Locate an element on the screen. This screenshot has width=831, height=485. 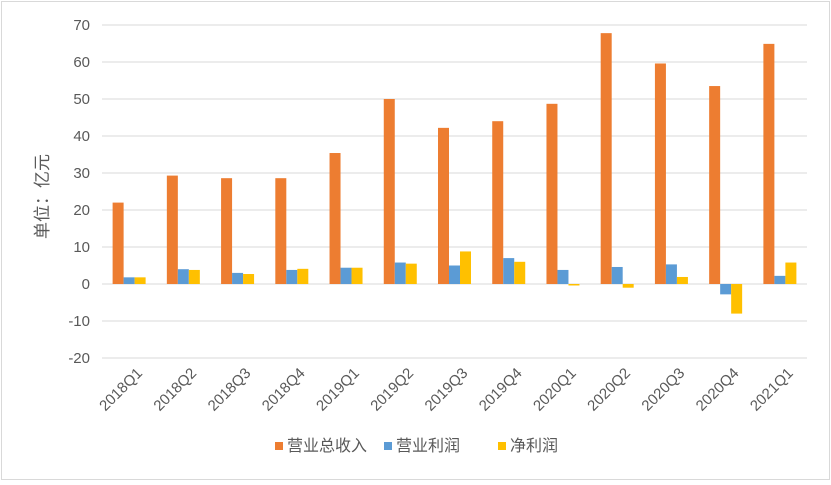
x-tick-label: 2020Q1 is located at coordinates (555, 390).